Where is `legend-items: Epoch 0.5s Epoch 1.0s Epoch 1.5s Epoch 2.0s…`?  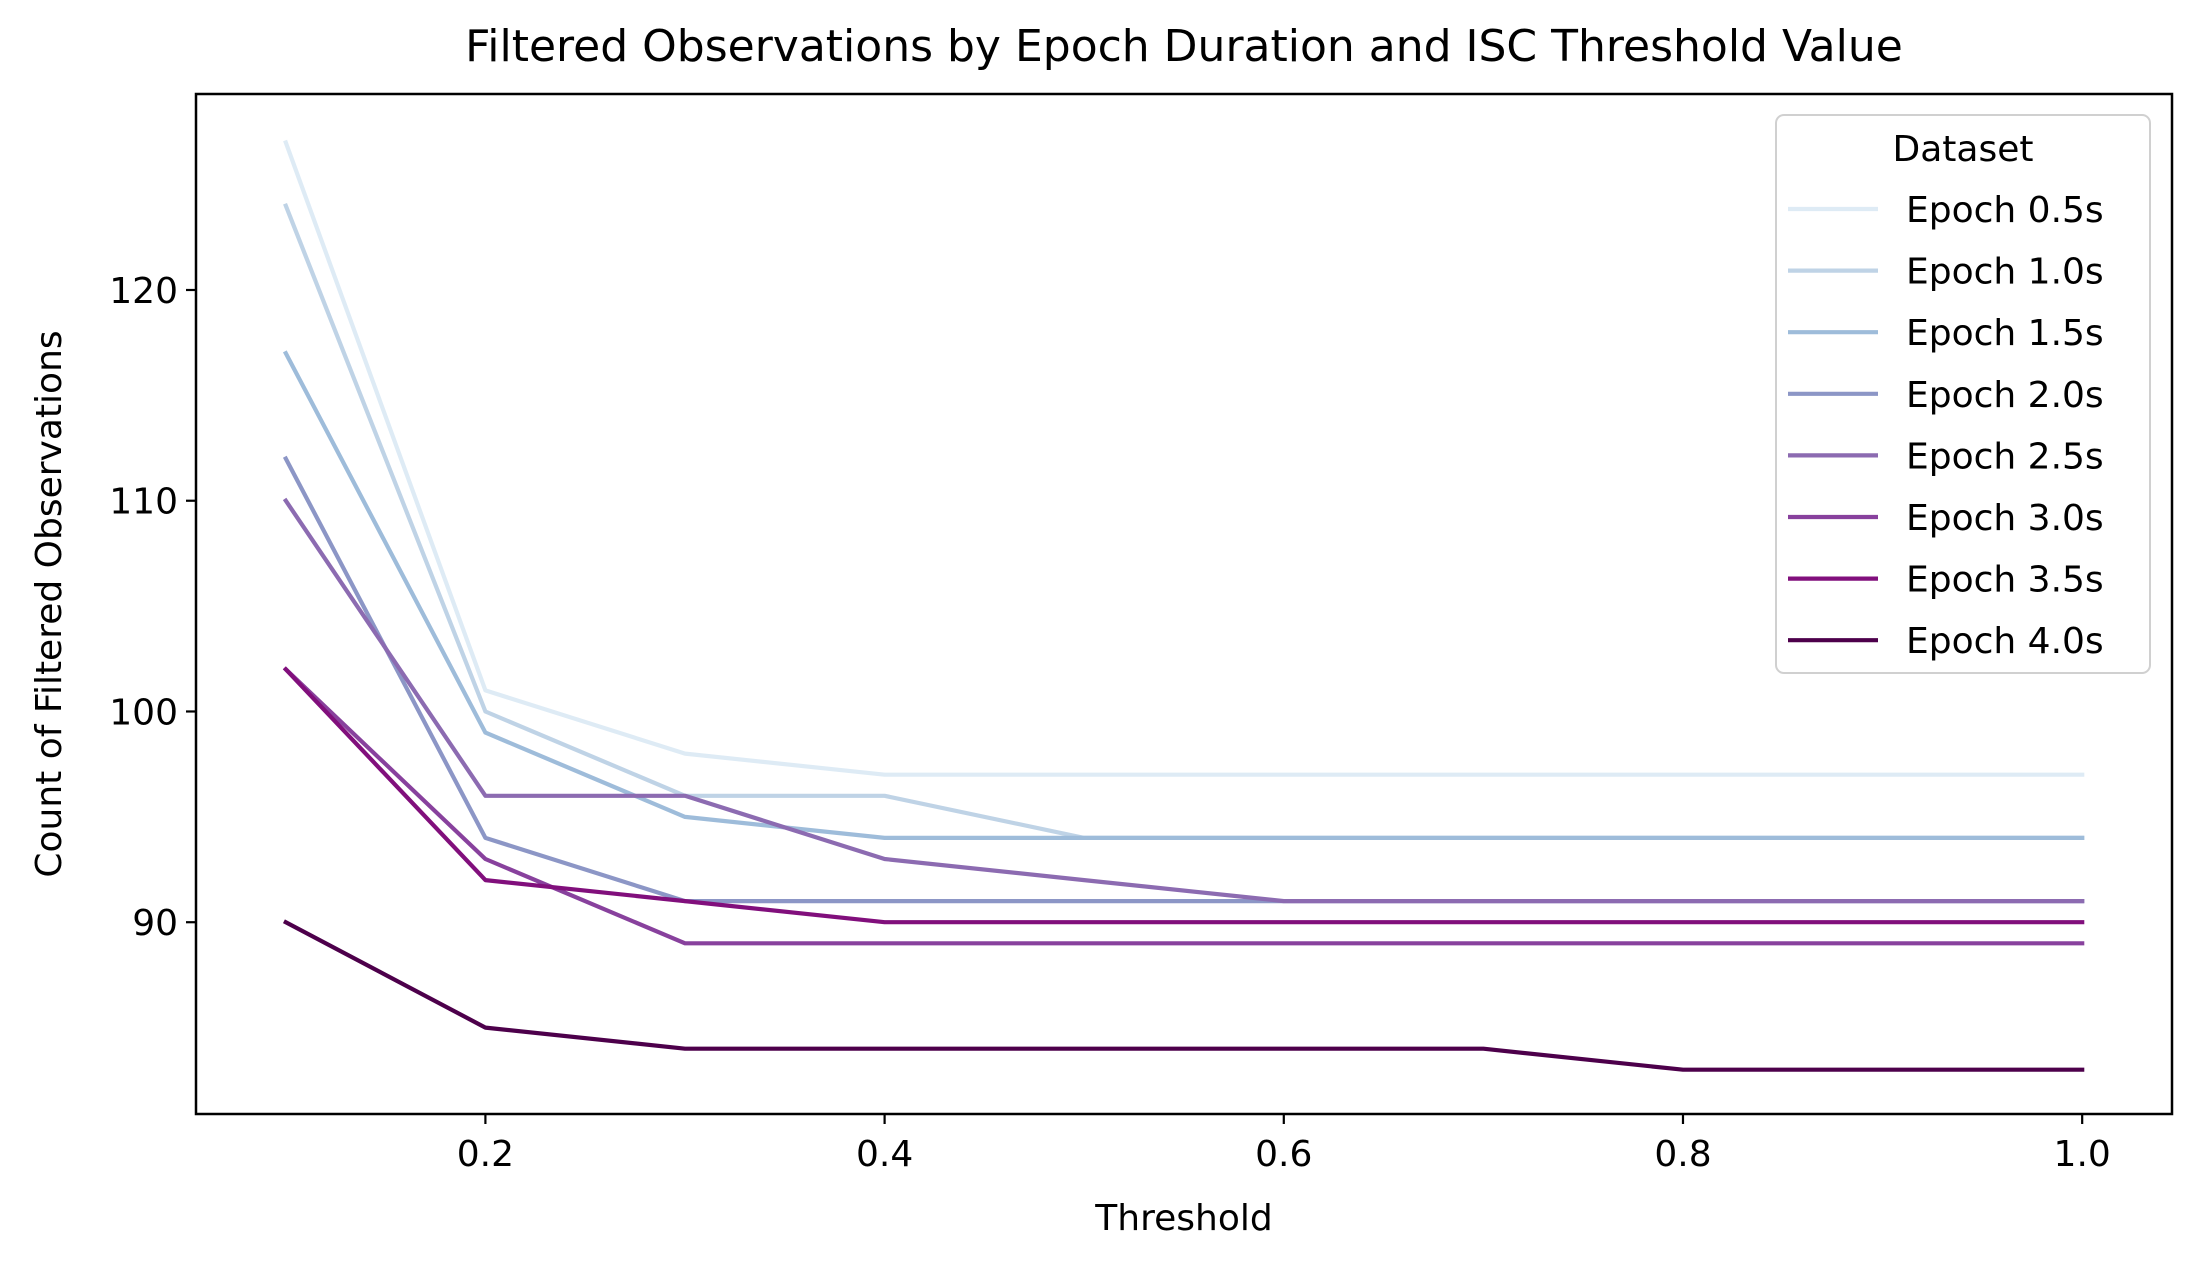
legend-items: Epoch 0.5s Epoch 1.0s Epoch 1.5s Epoch 2.0s… is located at coordinates (1946, 426).